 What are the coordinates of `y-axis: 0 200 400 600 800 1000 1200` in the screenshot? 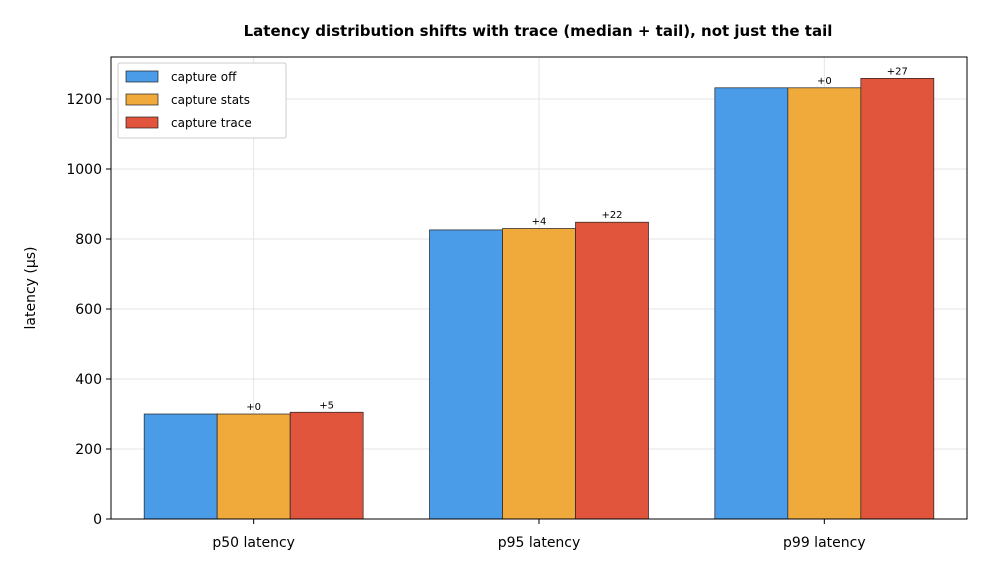 It's located at (88, 310).